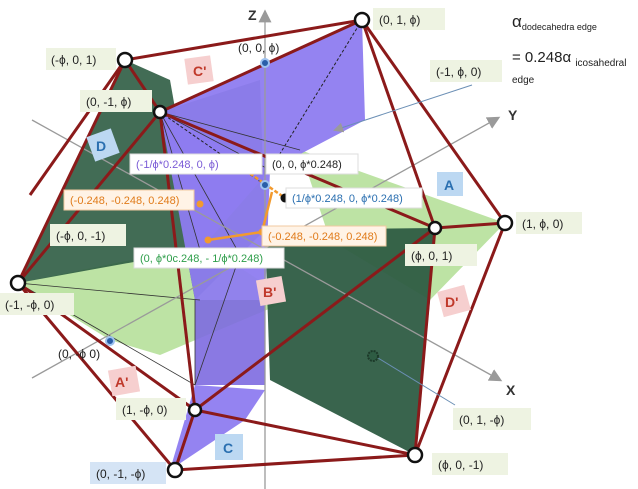  Describe the element at coordinates (252, 15) in the screenshot. I see `axis-label-z: Z` at that location.